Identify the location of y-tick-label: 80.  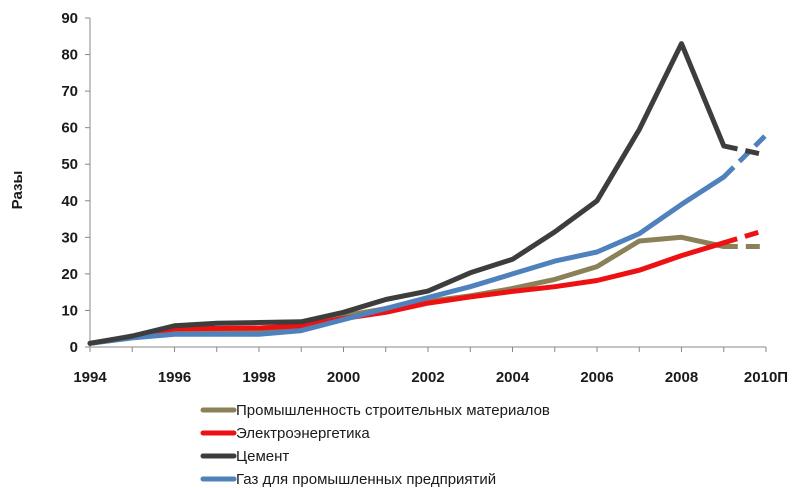
(69, 55).